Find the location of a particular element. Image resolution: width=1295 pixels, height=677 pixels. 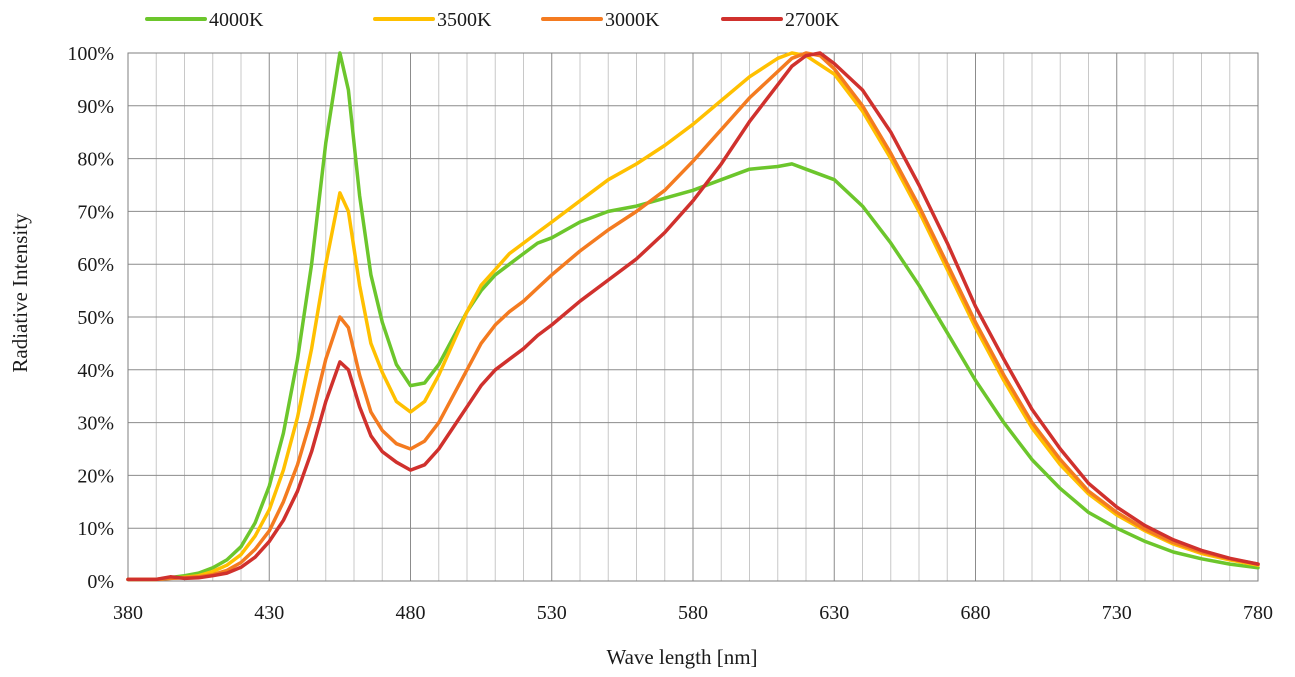

x-axis-title: Wave length [nm] is located at coordinates (681, 657).